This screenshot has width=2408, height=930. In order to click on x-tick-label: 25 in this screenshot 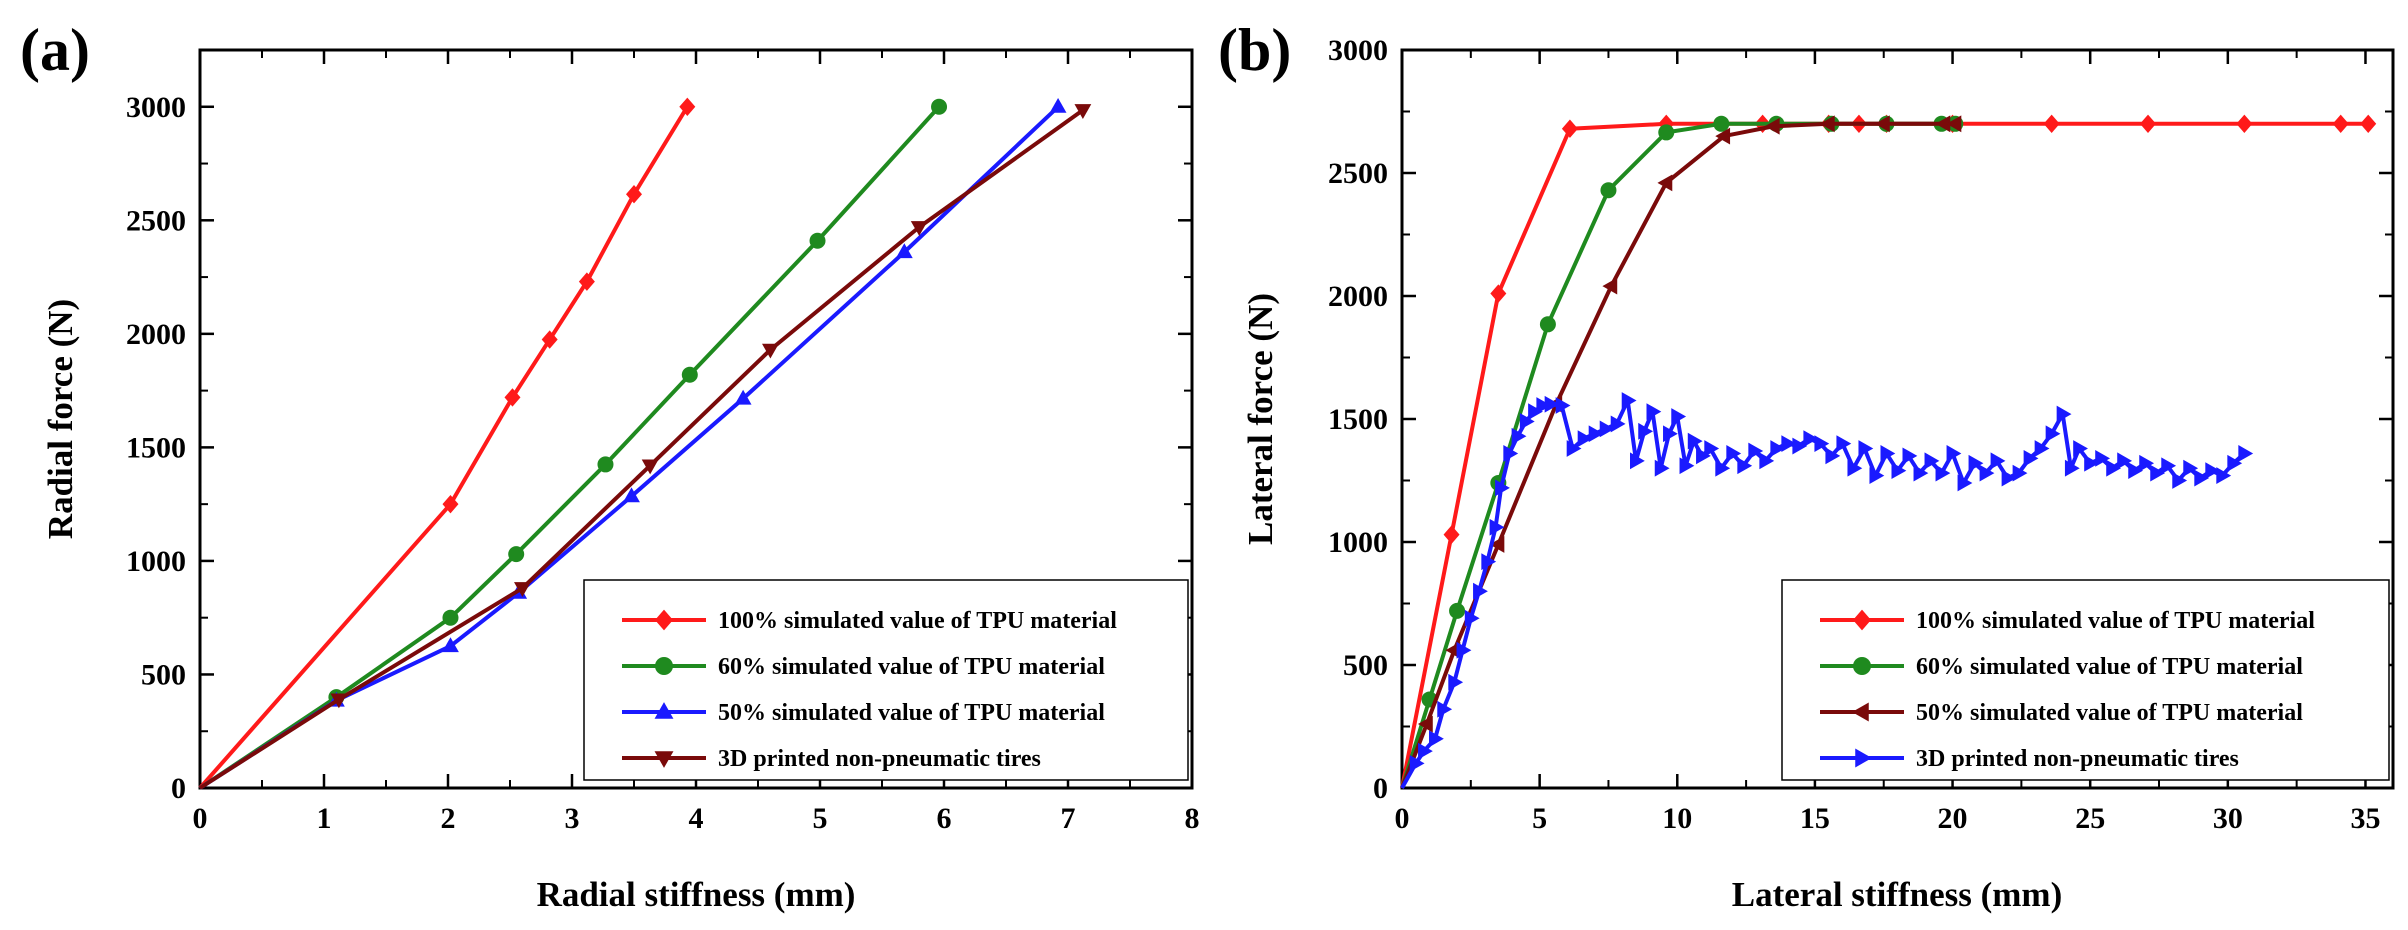, I will do `click(2090, 818)`.